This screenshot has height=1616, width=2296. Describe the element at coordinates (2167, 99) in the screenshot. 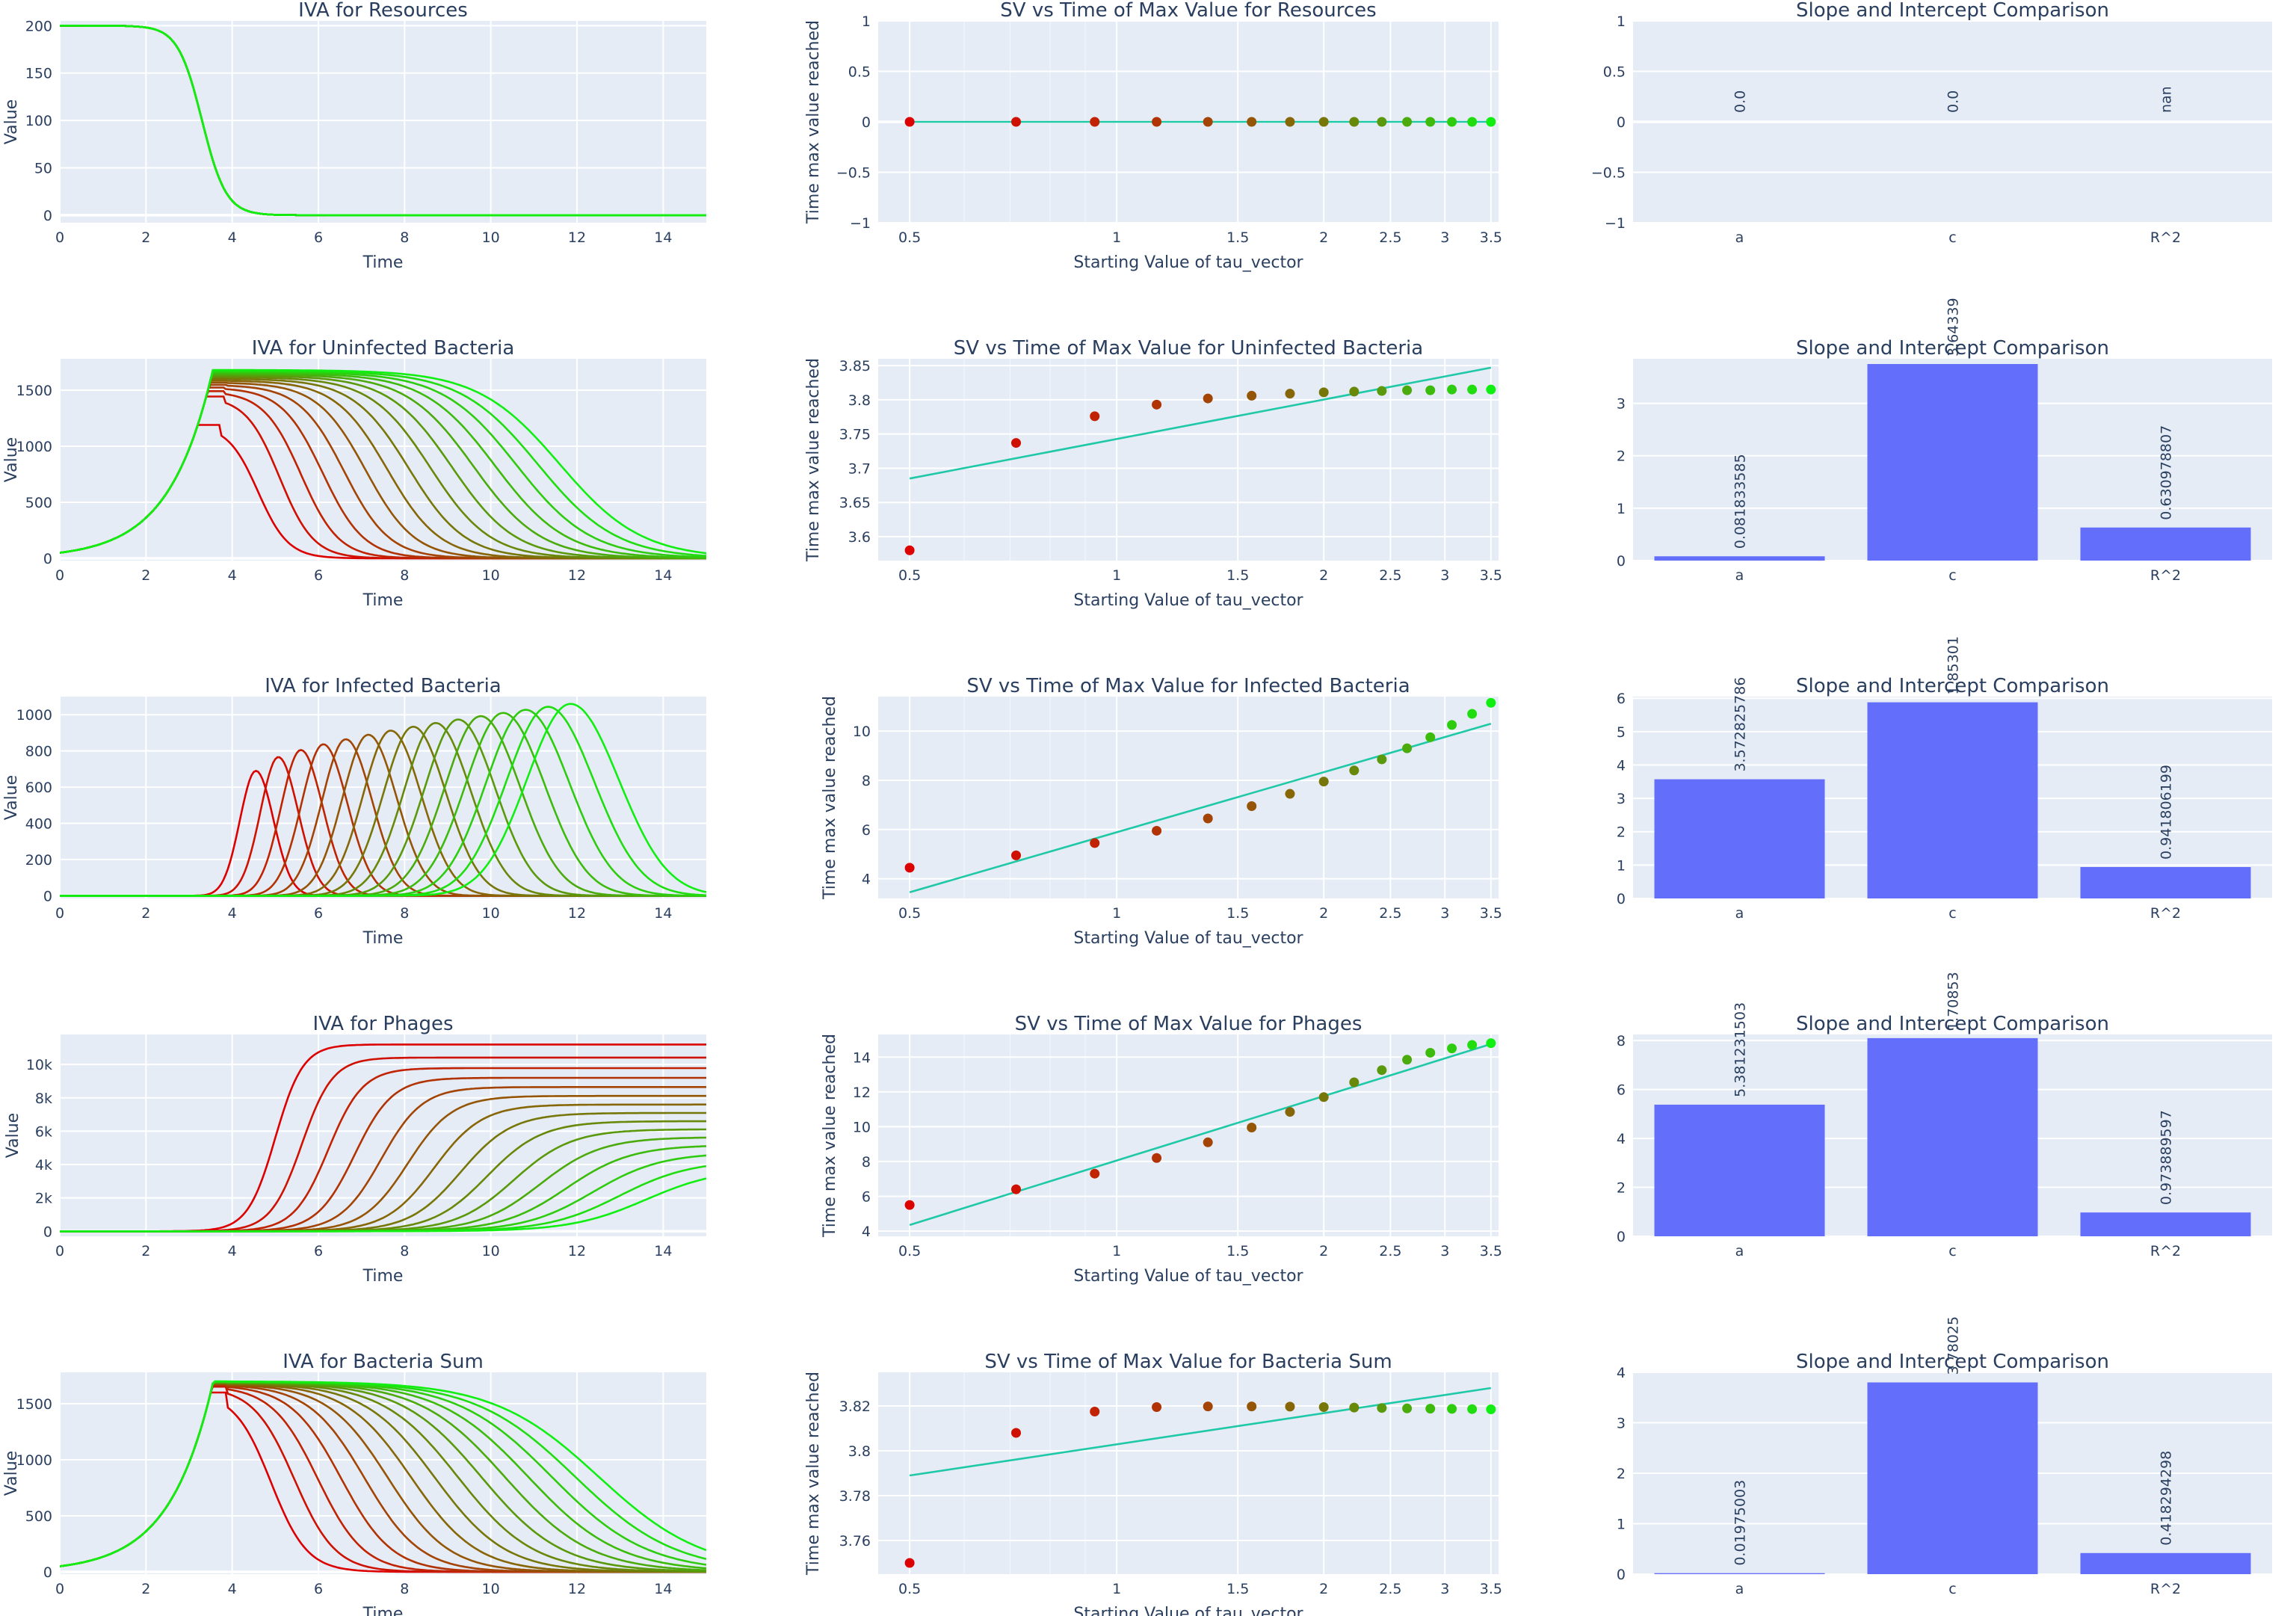

I see `bar-value-label: nan` at that location.